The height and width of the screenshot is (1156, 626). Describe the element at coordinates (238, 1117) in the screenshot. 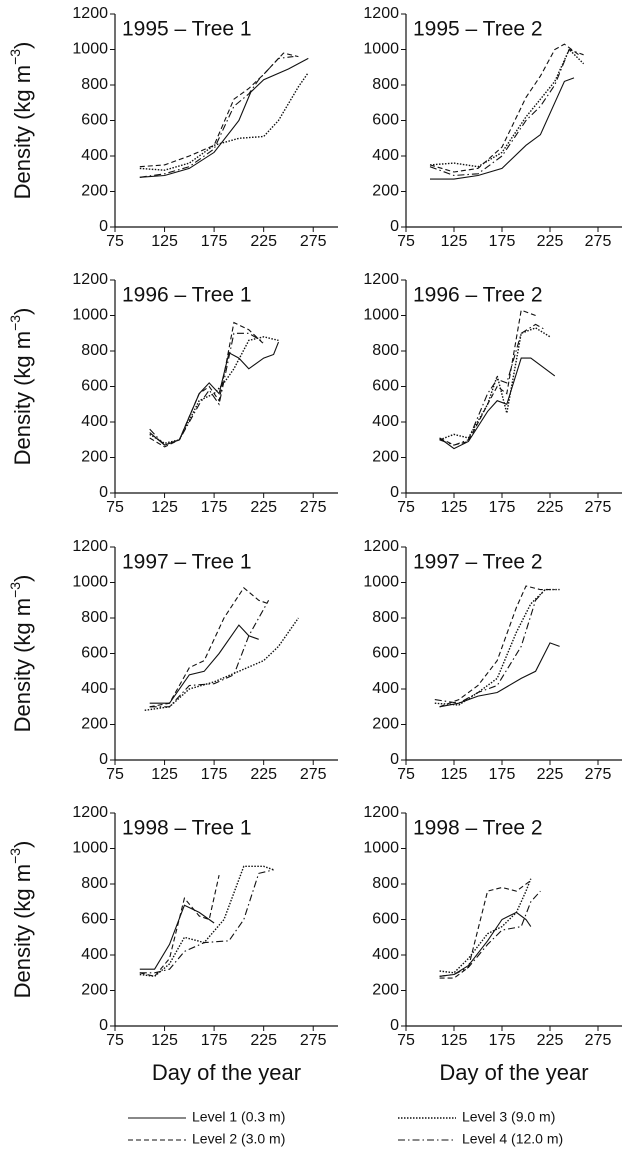

I see `legend-label: Level 1 (0.3 m)` at that location.